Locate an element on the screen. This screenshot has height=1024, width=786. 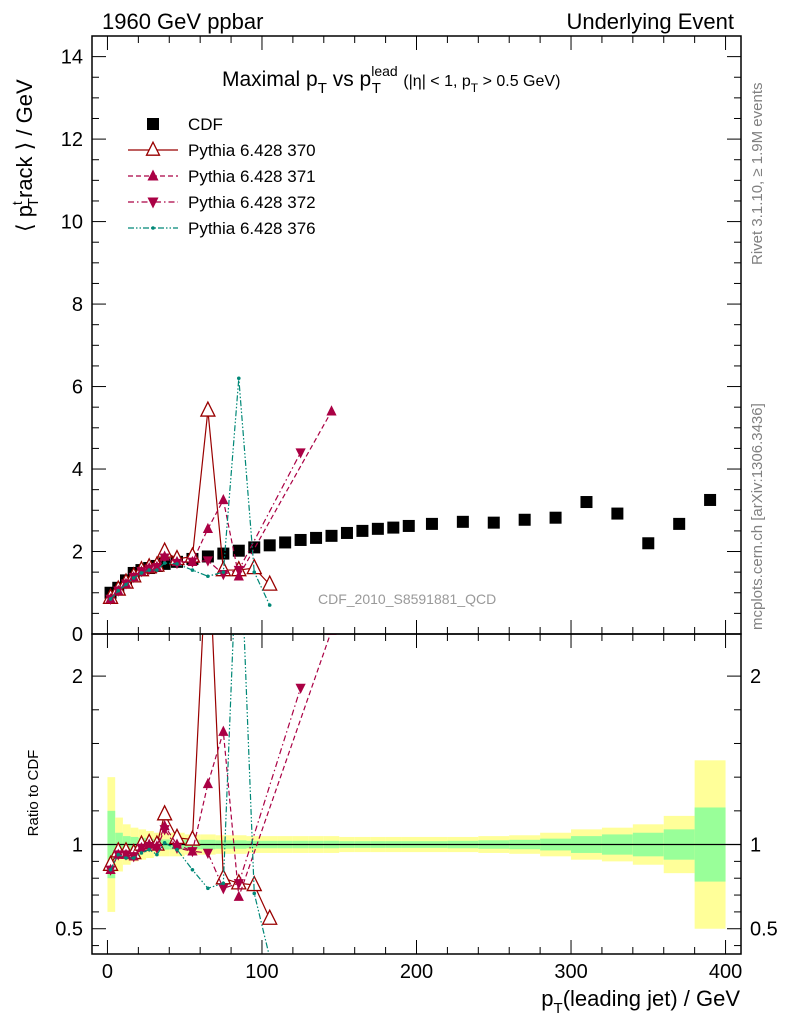
y-tick-label: 10 is located at coordinates (72, 223).